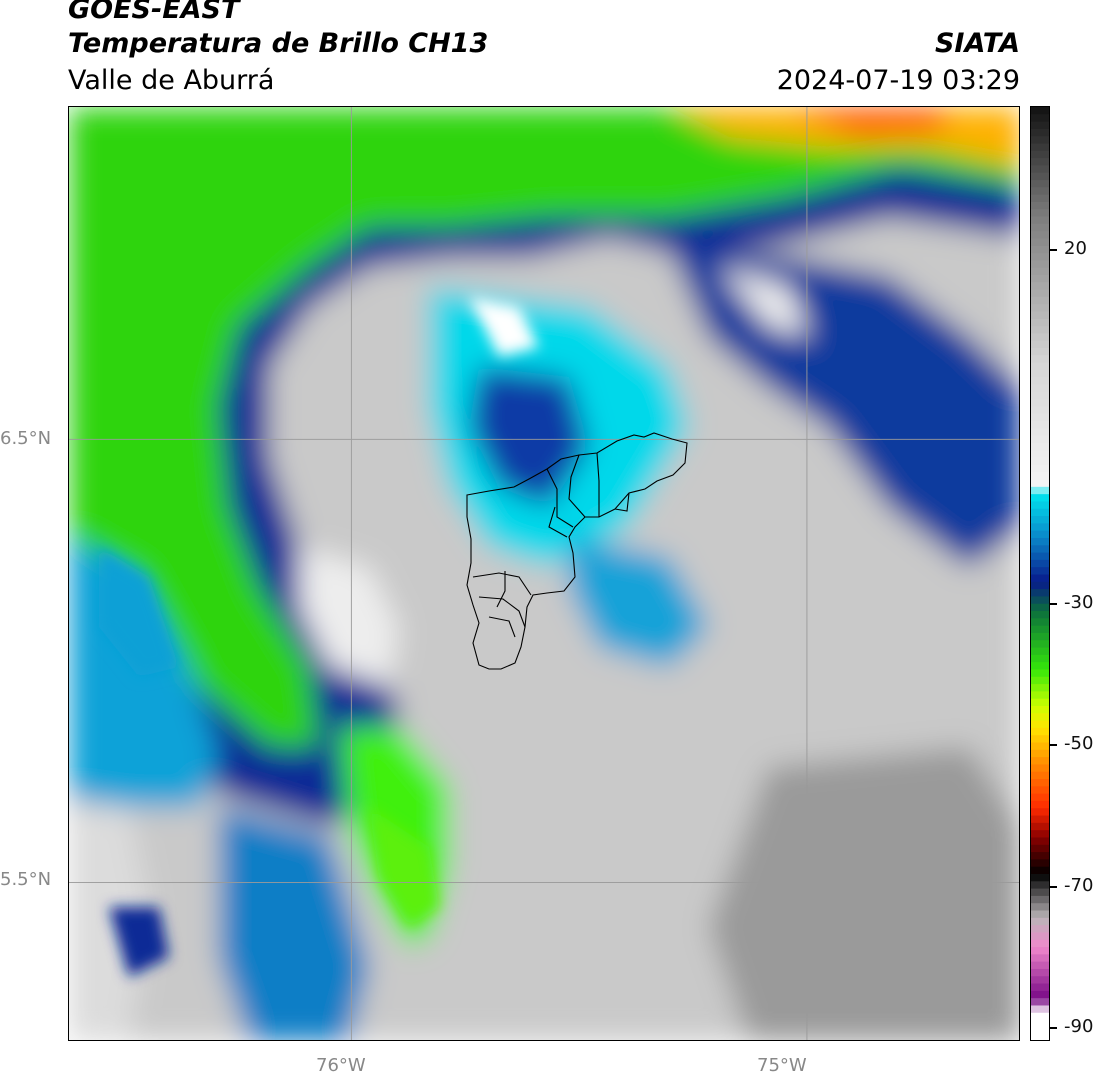  What do you see at coordinates (26, 879) in the screenshot?
I see `lat-label-5-5: 5.5°N` at bounding box center [26, 879].